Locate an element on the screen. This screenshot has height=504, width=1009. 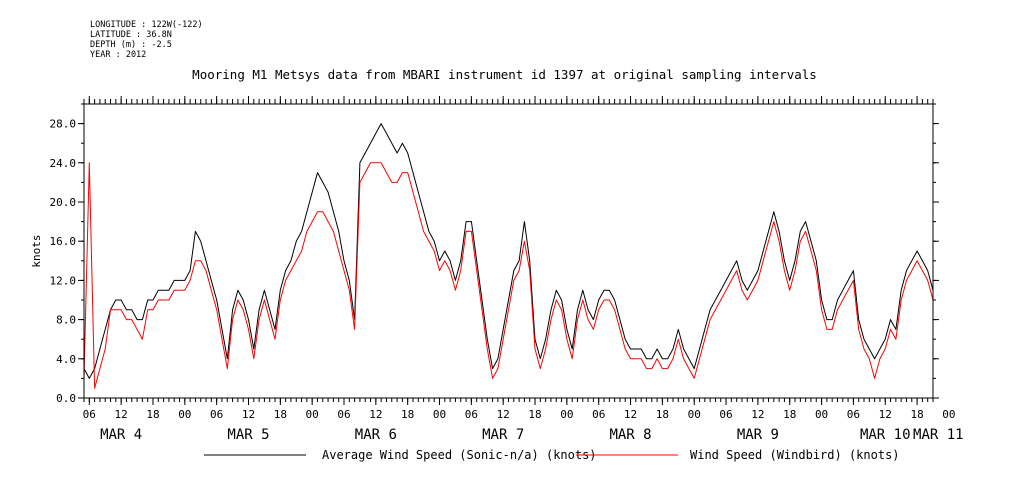
x-day-label: MAR 6 is located at coordinates (376, 435).